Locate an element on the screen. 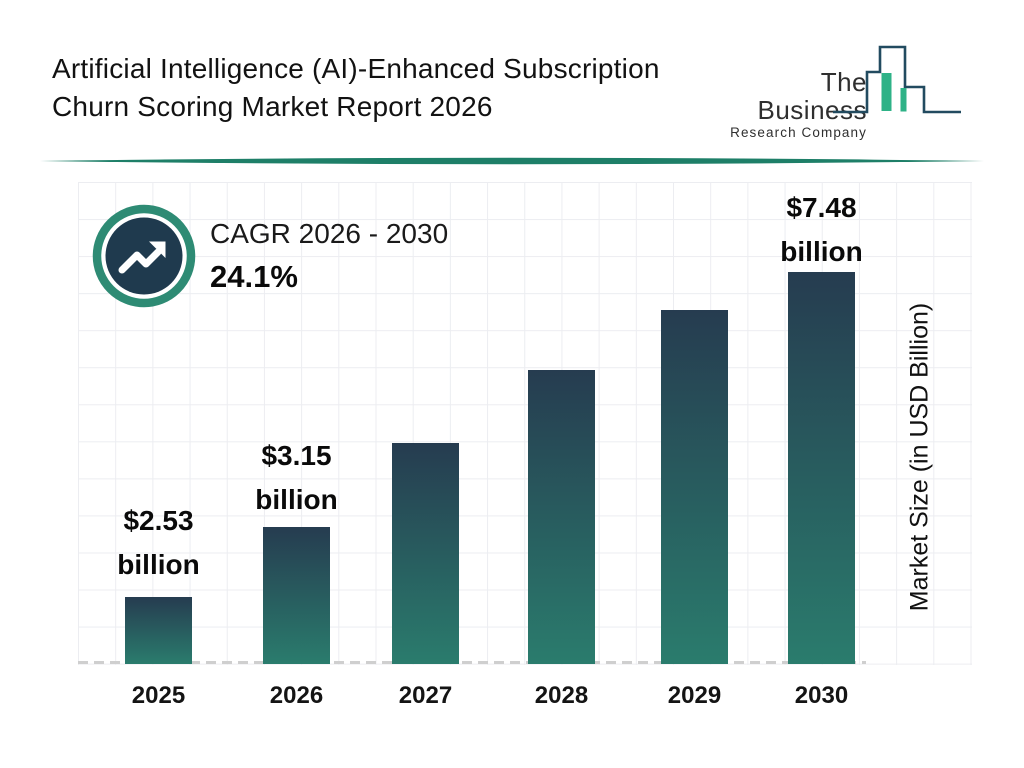  cagr-block: CAGR 2026 - 2030 24.1% is located at coordinates (329, 256).